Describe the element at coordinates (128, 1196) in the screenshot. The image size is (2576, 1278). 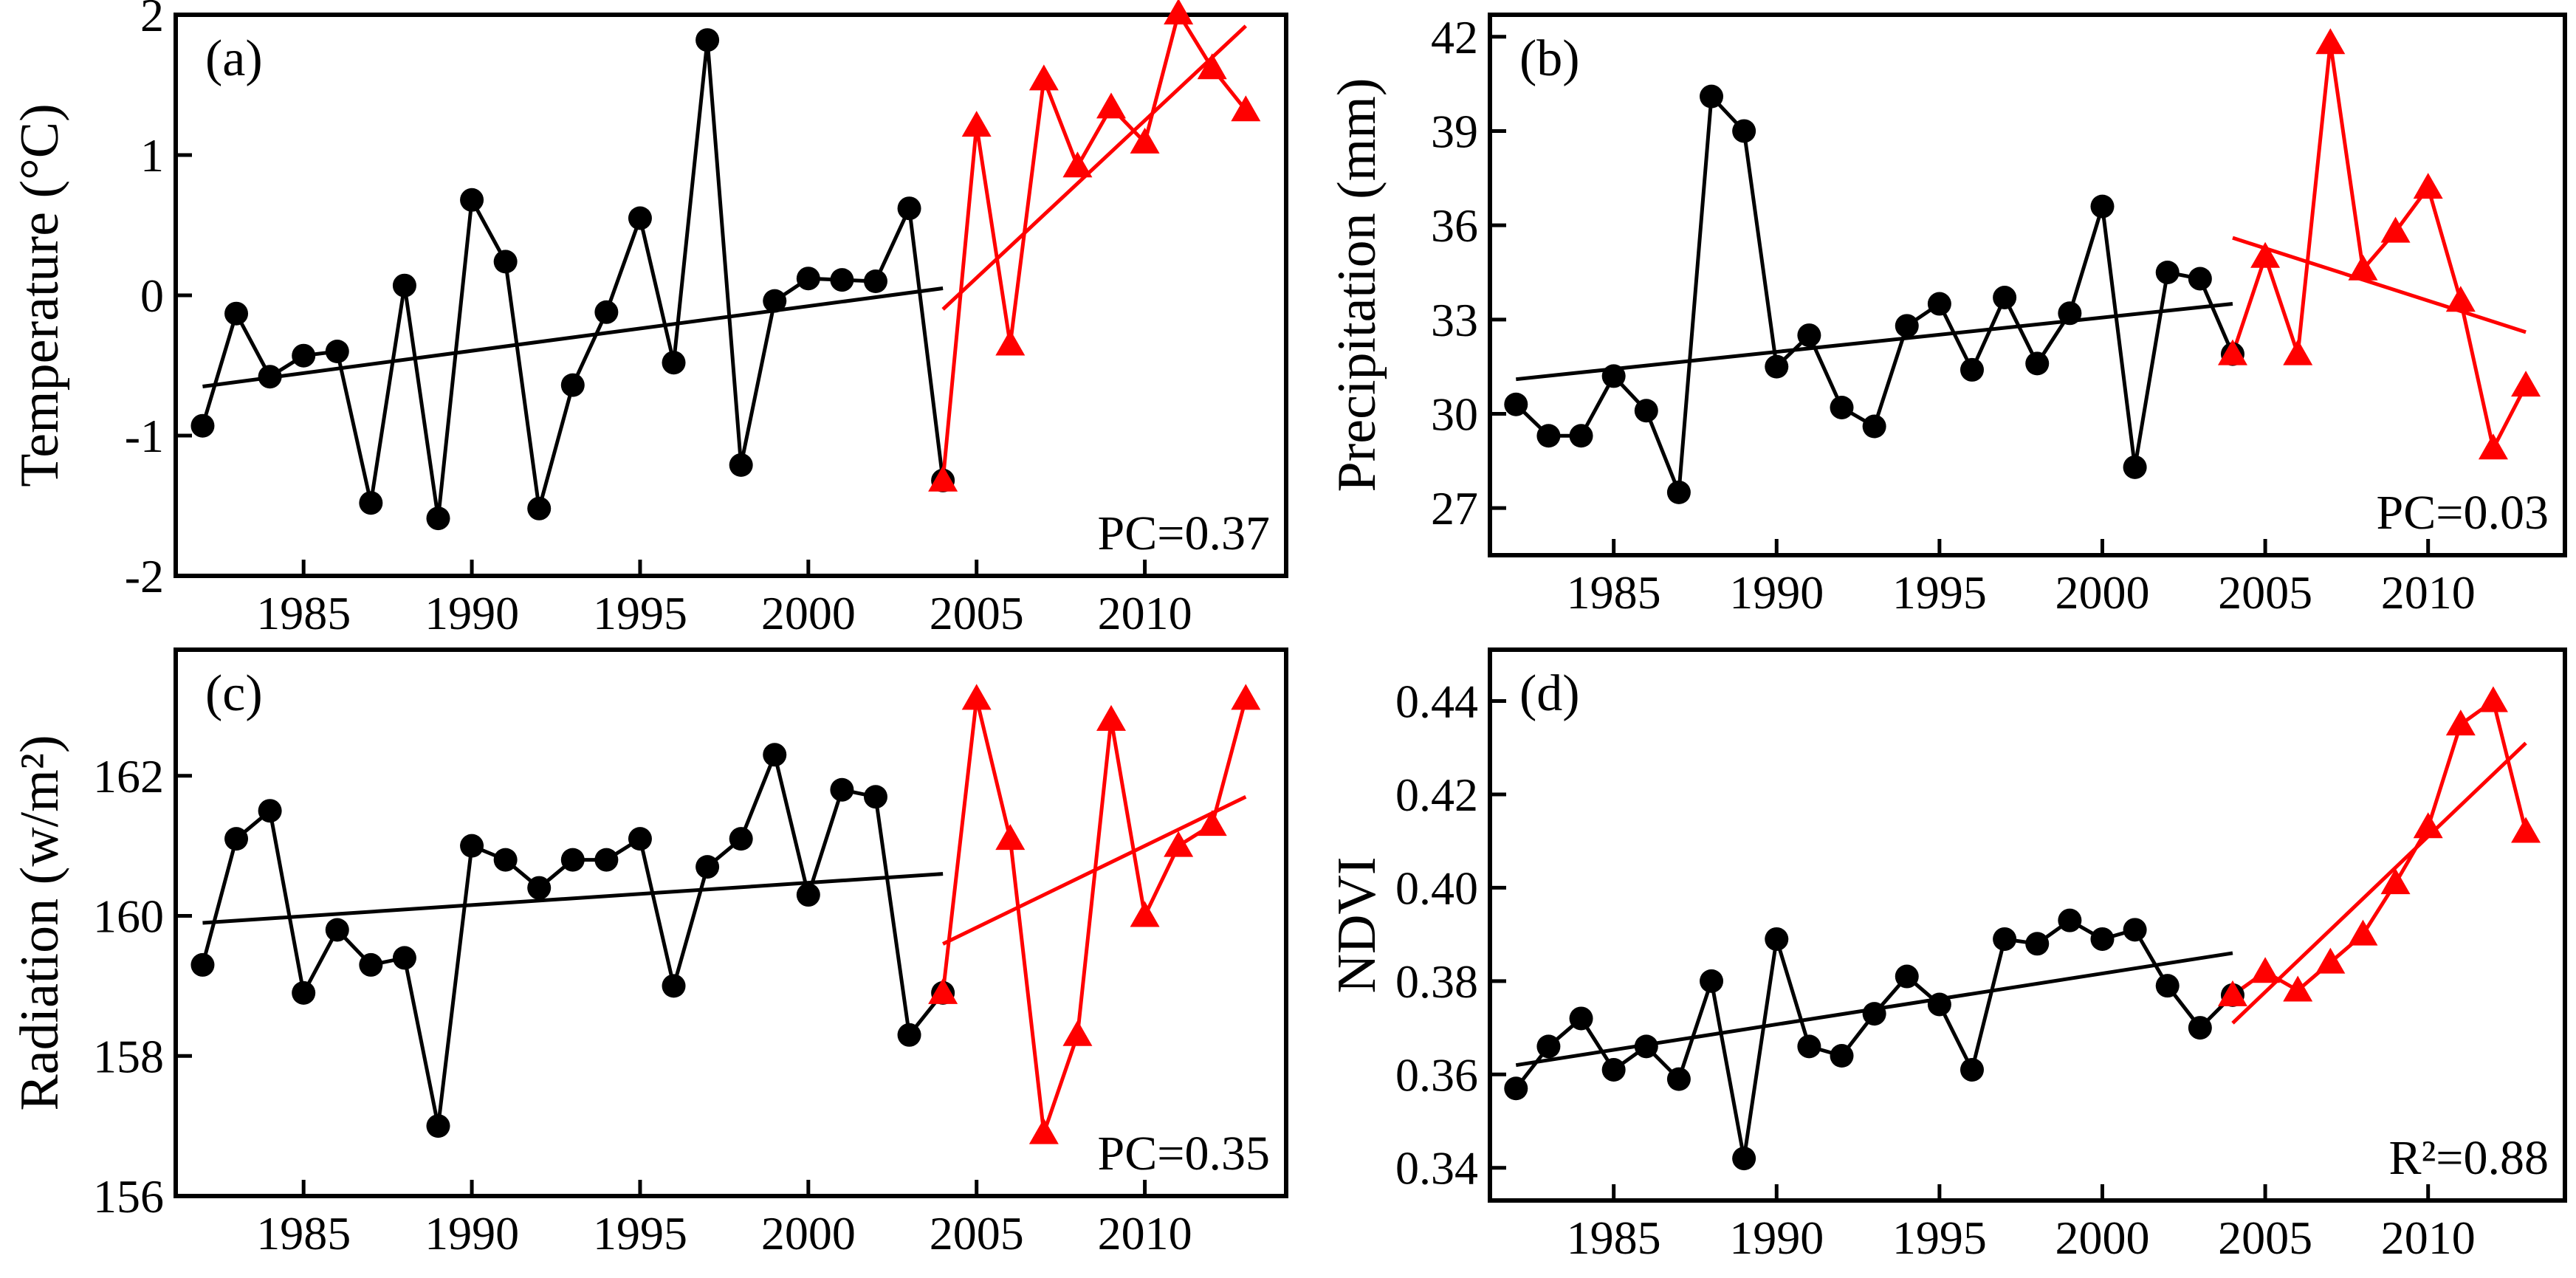
I see `y-tick-label: 156` at that location.